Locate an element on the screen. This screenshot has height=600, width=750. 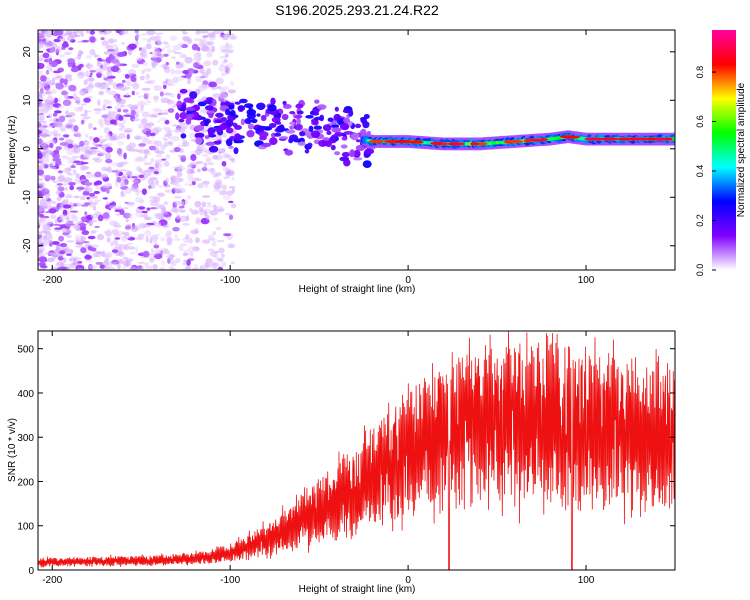
colorbar-ticks: 0.0 0.2 0.4 0.6 0.8 is located at coordinates (705, 171).